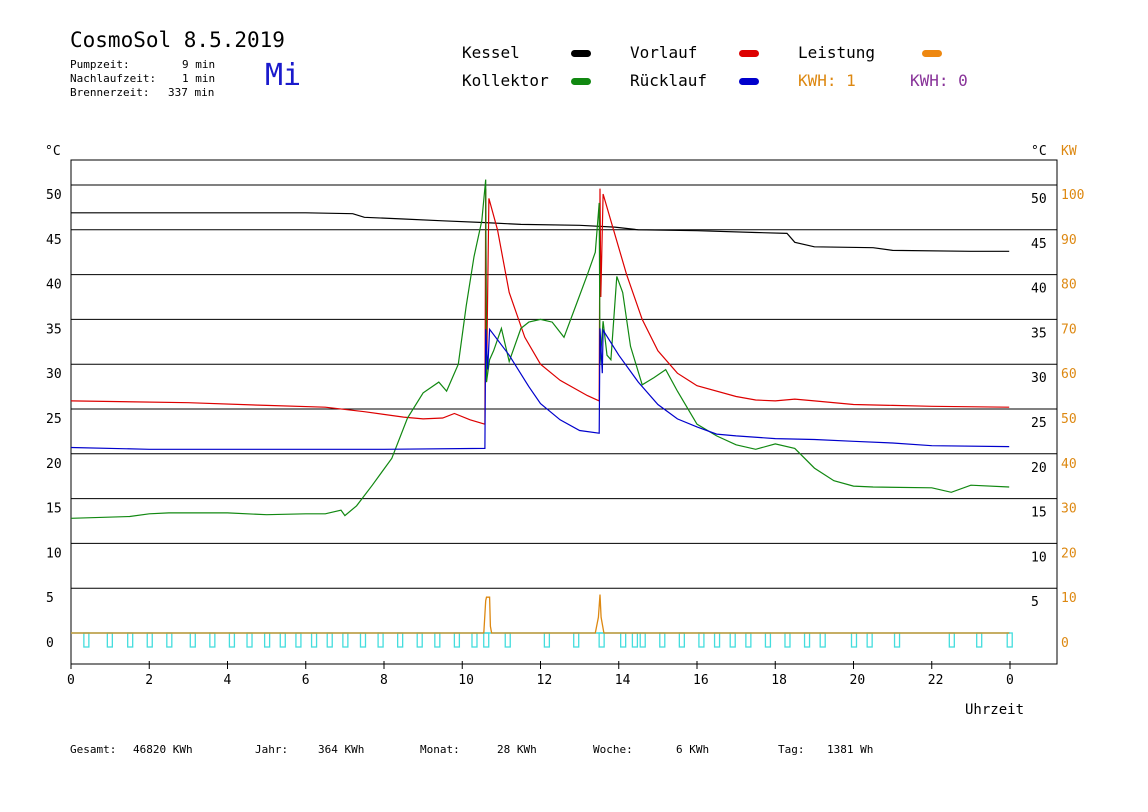  Describe the element at coordinates (581, 81) in the screenshot. I see `legend-kollektor-swatch` at that location.